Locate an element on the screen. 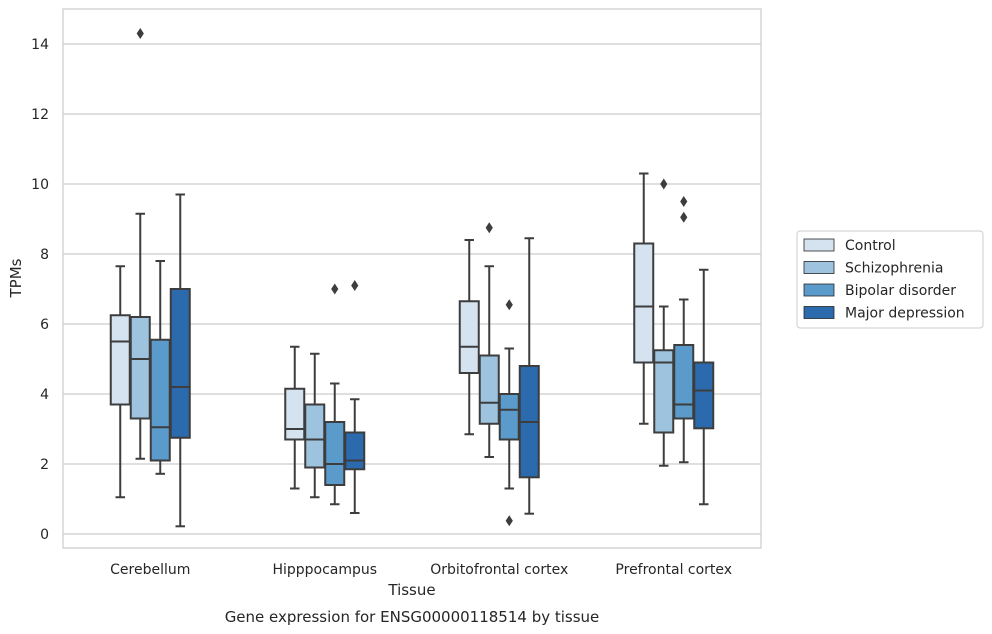 The image size is (992, 634). x-tick-label: Hipppocampus is located at coordinates (324, 570).